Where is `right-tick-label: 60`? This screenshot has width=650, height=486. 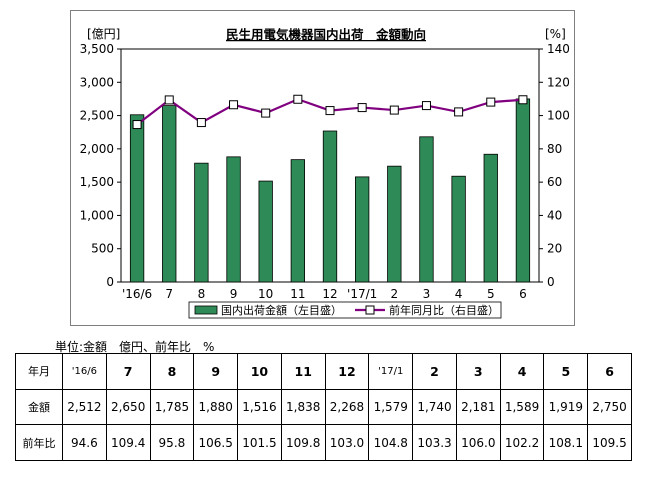 right-tick-label: 60 is located at coordinates (554, 182).